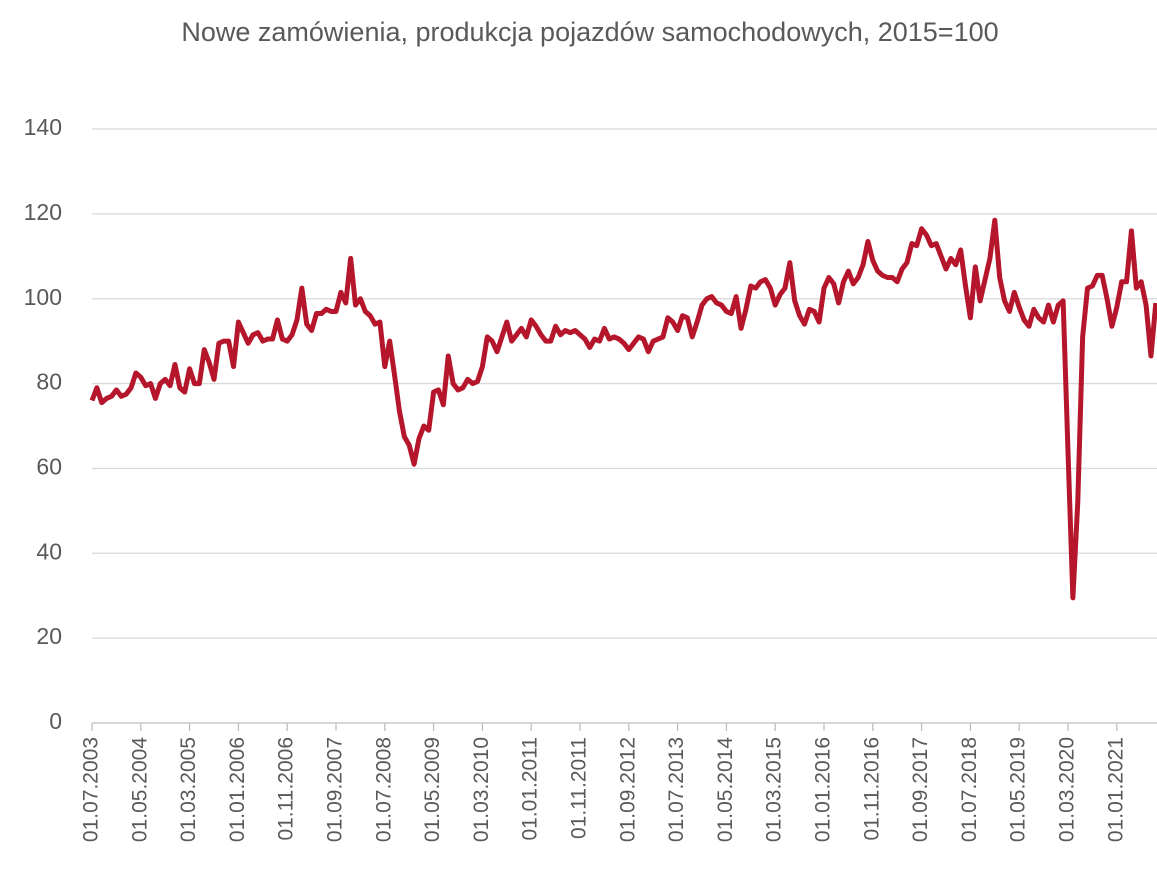 The width and height of the screenshot is (1157, 890). What do you see at coordinates (91, 789) in the screenshot?
I see `x-tick-label: 01.07.2003` at bounding box center [91, 789].